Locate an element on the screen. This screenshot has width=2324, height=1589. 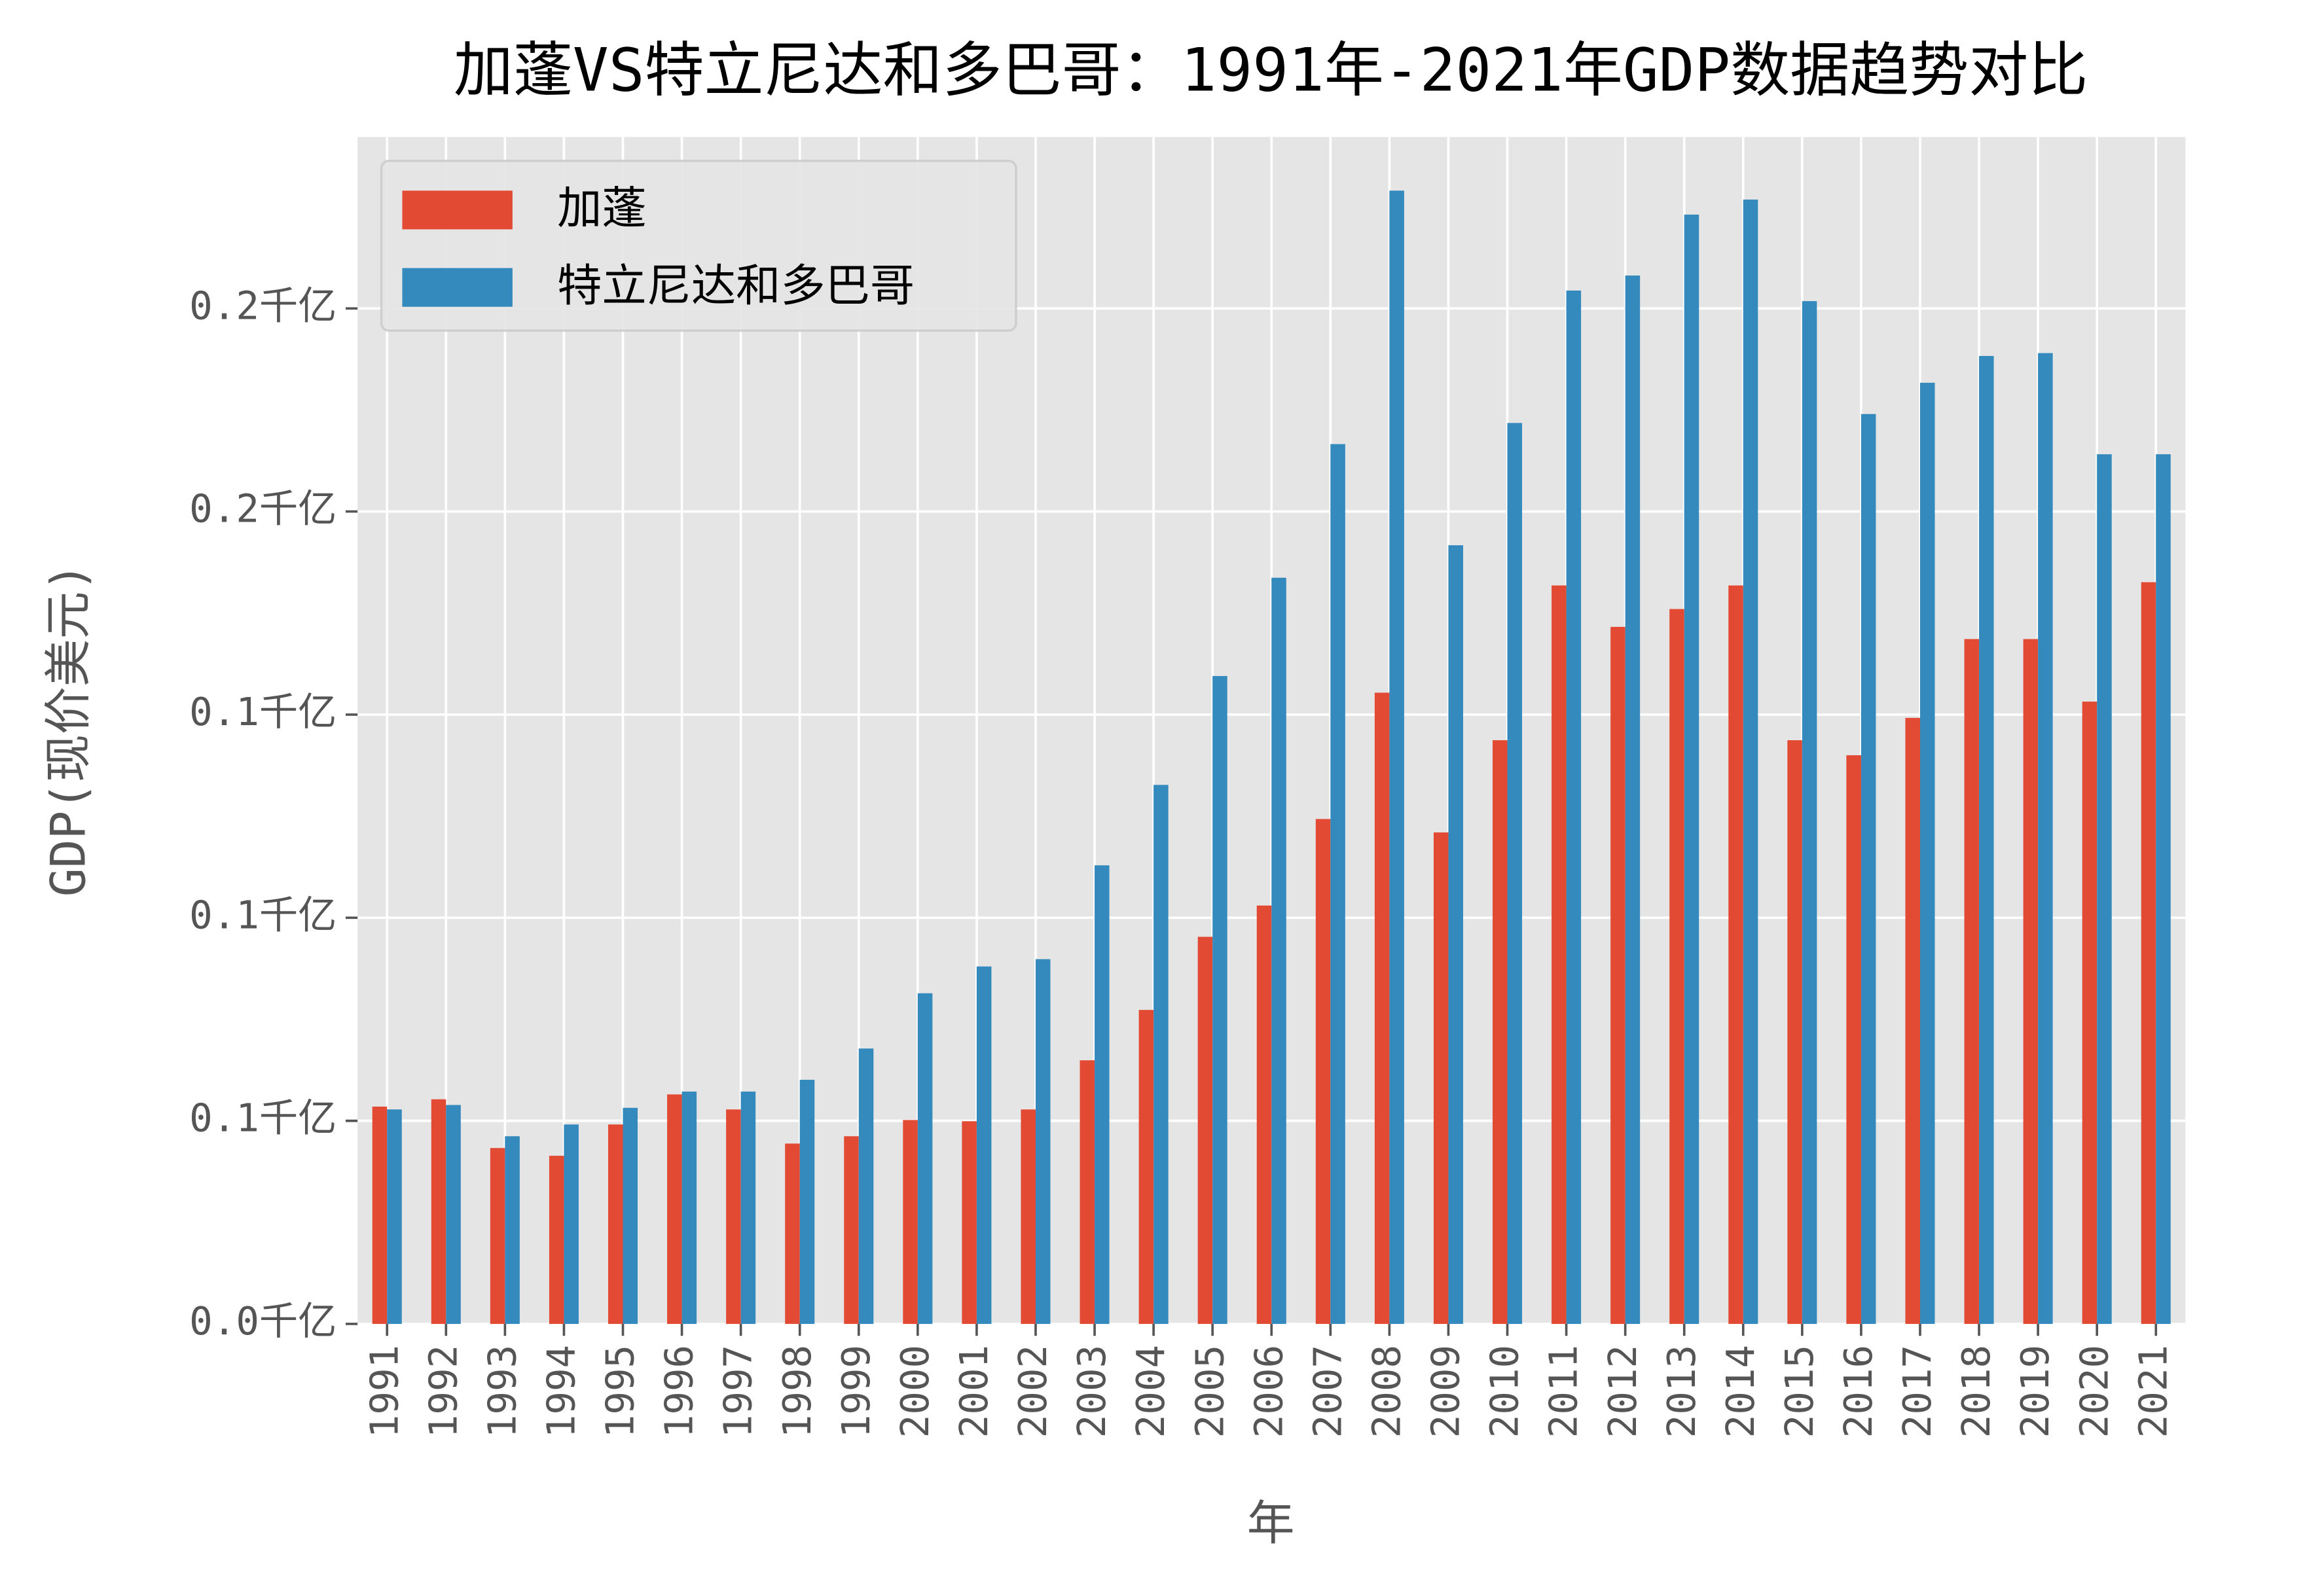
x-tick-label: 1994 is located at coordinates (561, 1391).